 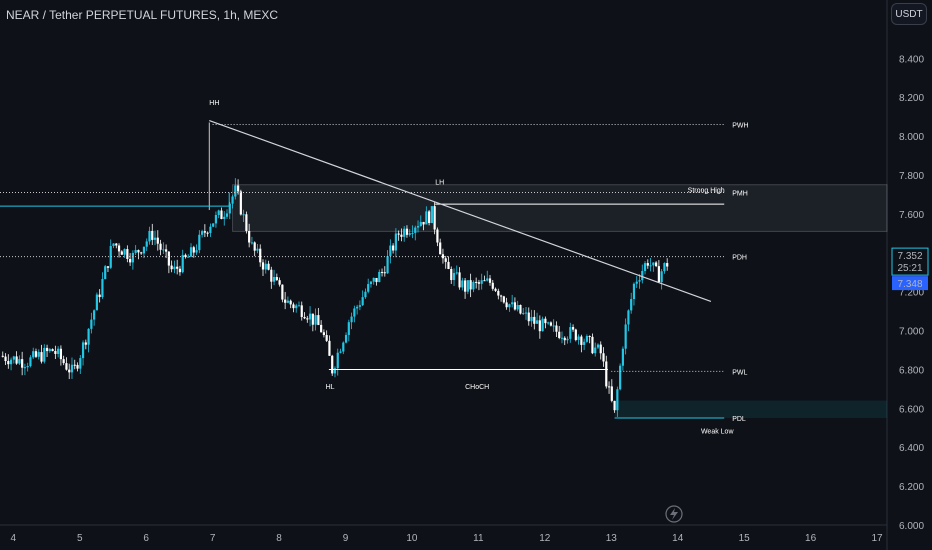 I want to click on lightning-icon, so click(x=674, y=514).